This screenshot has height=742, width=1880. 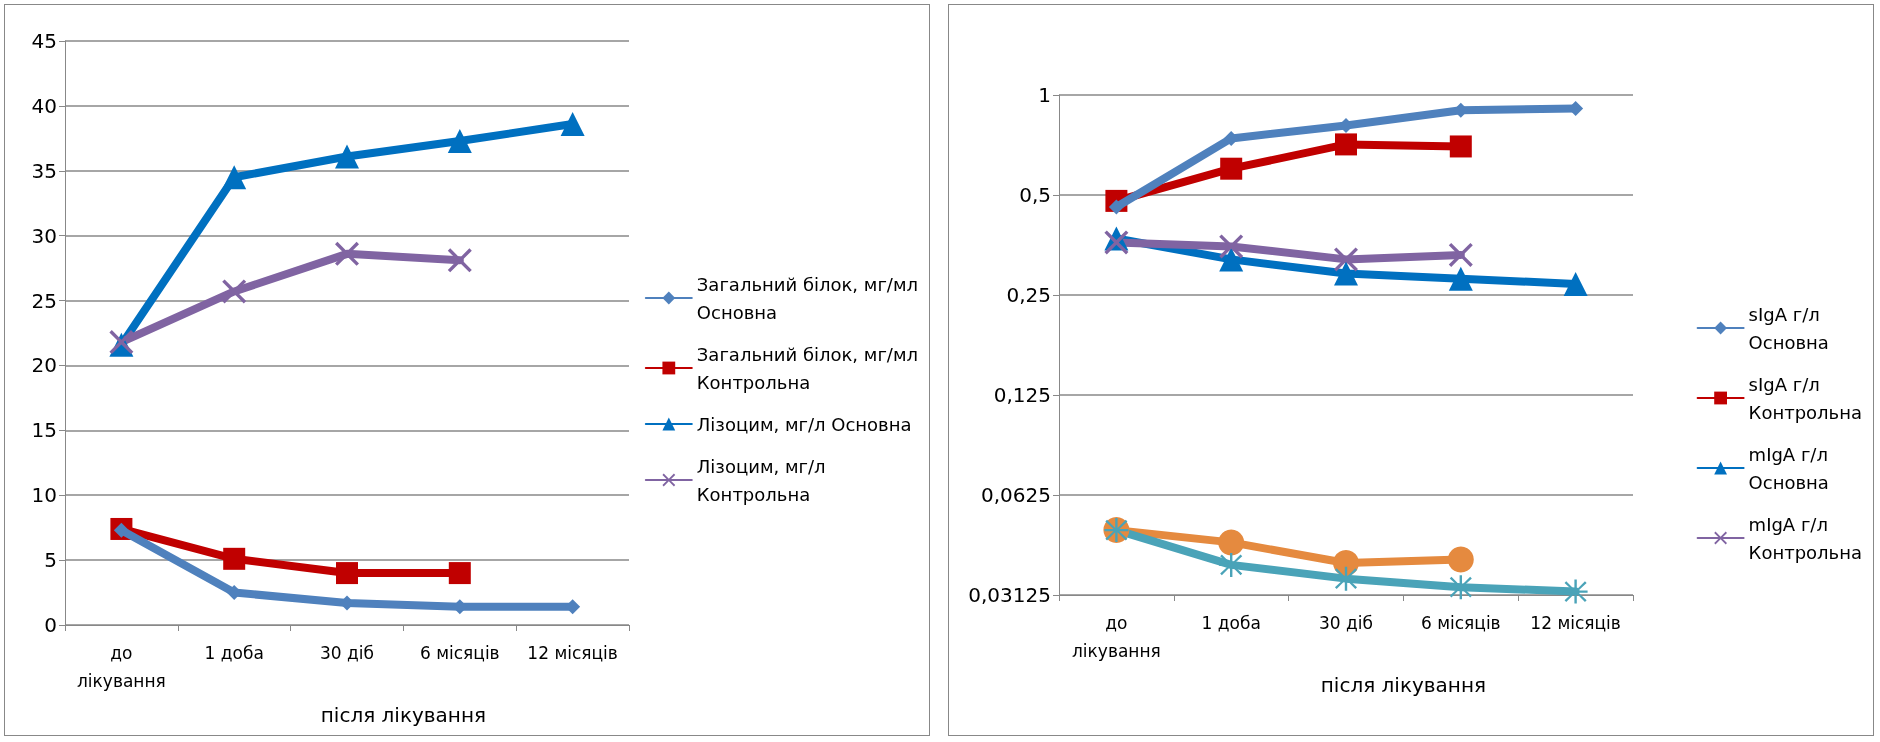 I want to click on legend-label: Лізоцим, мг/л Контрольна, so click(x=761, y=480).